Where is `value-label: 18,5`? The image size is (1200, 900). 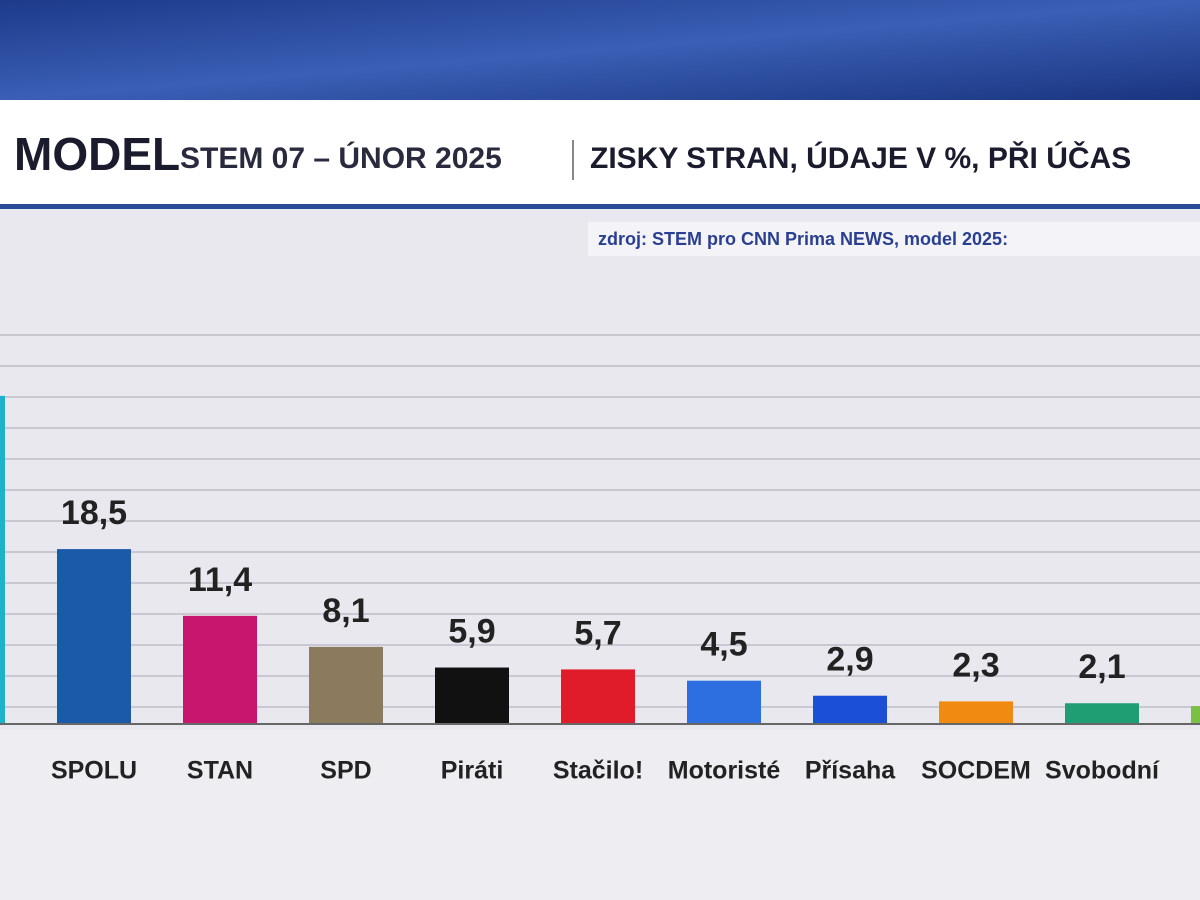
value-label: 18,5 is located at coordinates (94, 513).